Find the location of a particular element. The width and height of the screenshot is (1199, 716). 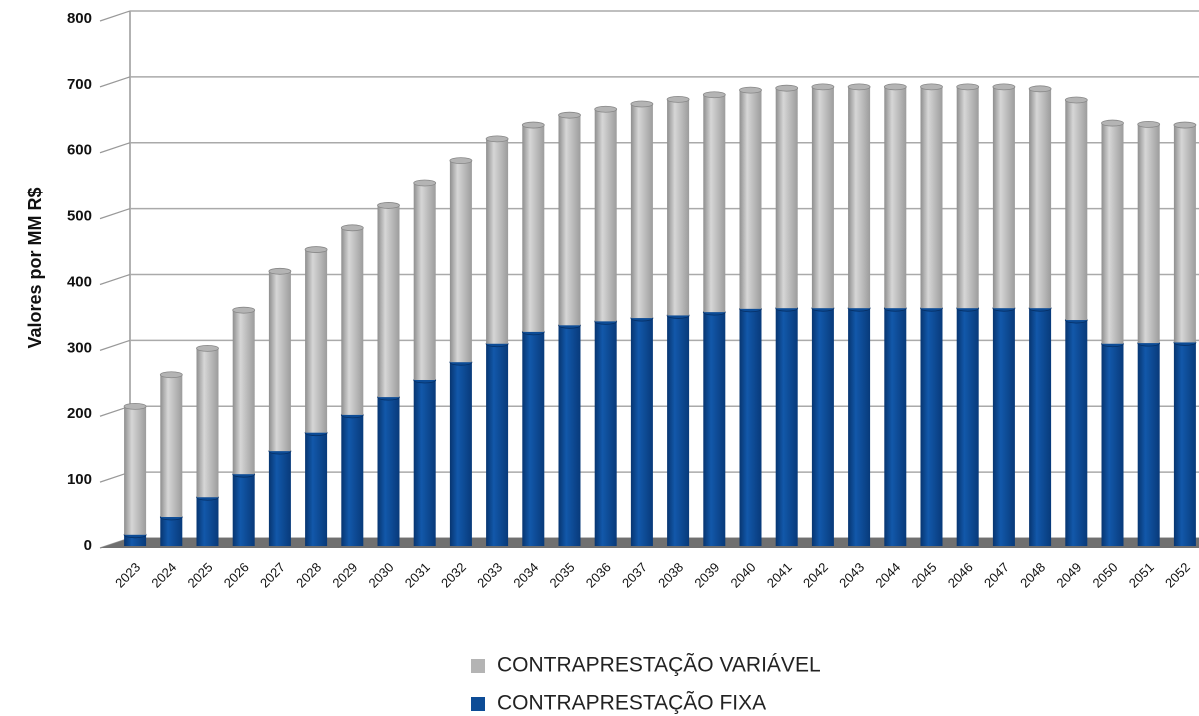

x-tick-label: 2026 is located at coordinates (236, 575).